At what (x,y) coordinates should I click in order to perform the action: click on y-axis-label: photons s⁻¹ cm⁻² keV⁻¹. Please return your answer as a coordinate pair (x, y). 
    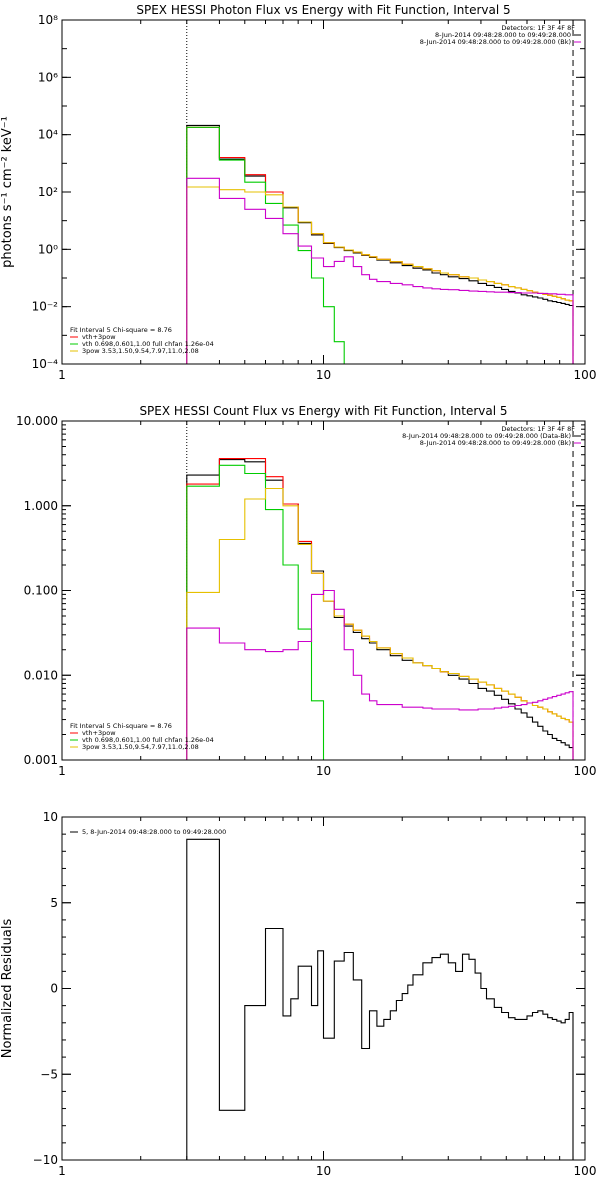
    Looking at the image, I should click on (7, 192).